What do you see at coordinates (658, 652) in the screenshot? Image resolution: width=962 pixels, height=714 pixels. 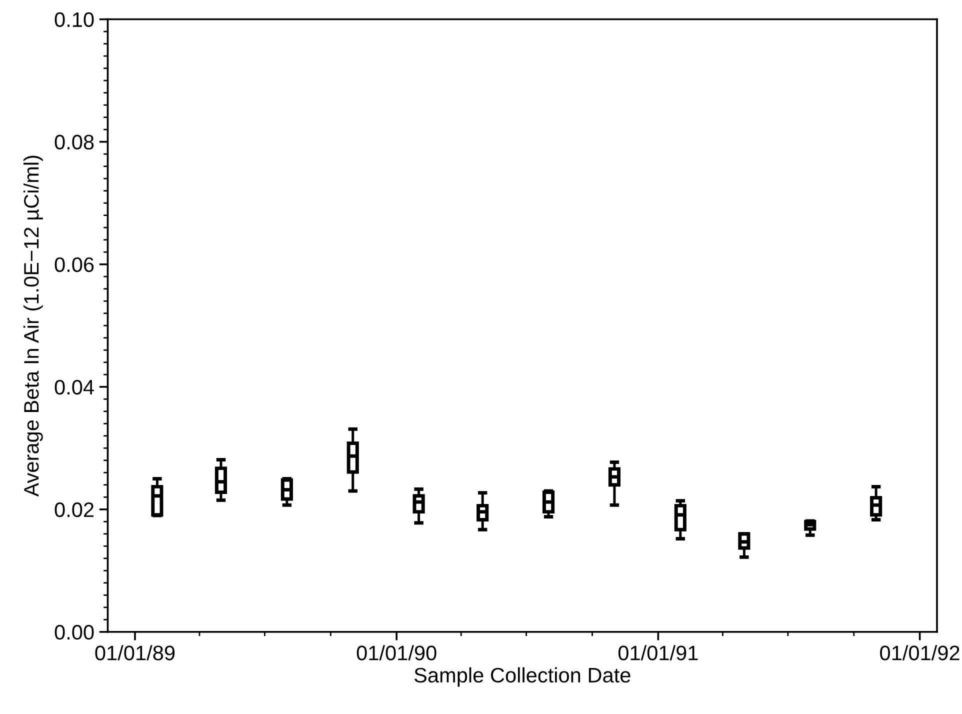 I see `x-tick-label: 01/01/91` at bounding box center [658, 652].